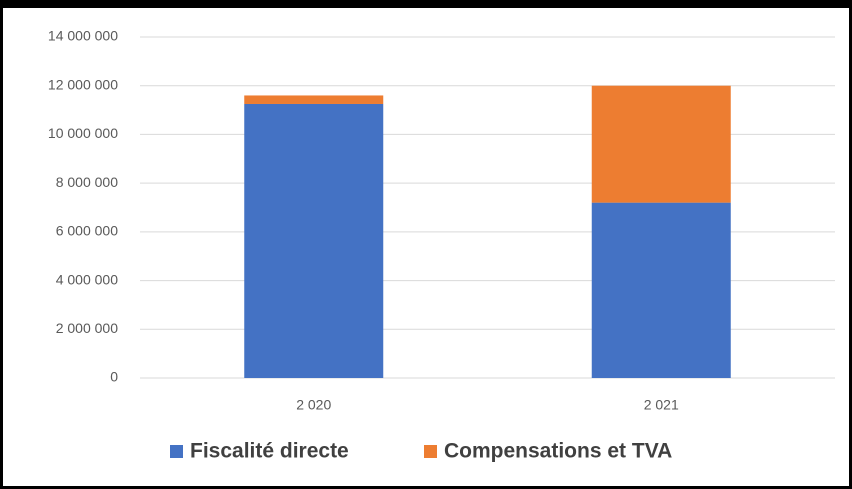 This screenshot has width=852, height=489. Describe the element at coordinates (269, 451) in the screenshot. I see `legend-label: Fiscalité directe` at that location.